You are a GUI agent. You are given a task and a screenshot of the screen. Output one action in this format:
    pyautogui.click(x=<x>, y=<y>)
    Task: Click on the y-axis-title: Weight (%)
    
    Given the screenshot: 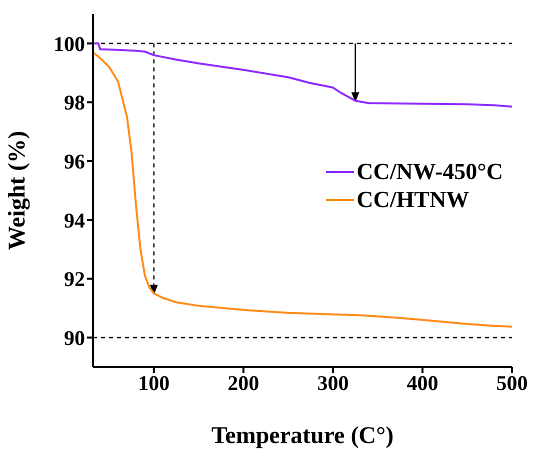 What is the action you would take?
    pyautogui.click(x=17, y=190)
    